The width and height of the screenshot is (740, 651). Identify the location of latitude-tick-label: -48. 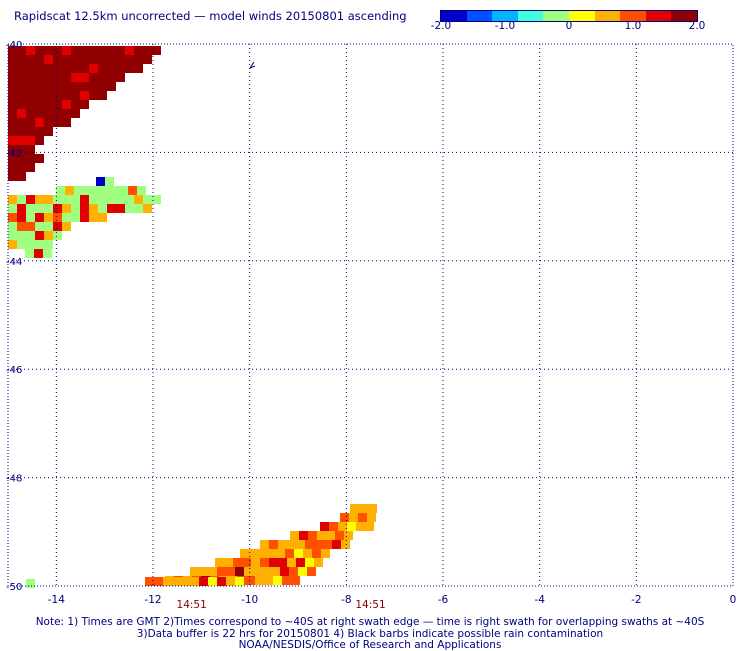
(14, 479).